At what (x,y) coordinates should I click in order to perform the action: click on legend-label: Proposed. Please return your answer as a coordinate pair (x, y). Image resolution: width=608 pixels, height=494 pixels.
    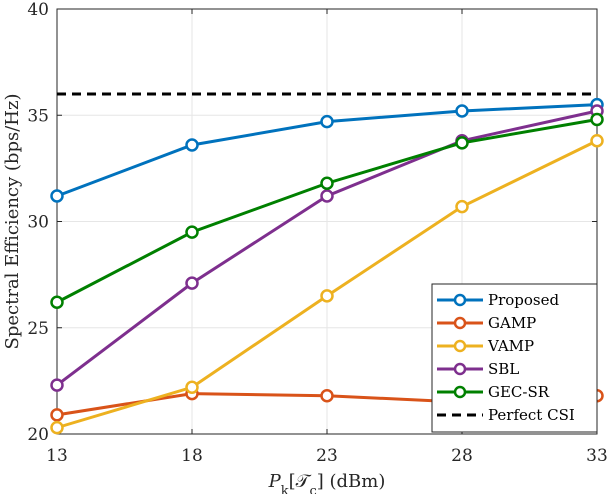
    Looking at the image, I should click on (524, 300).